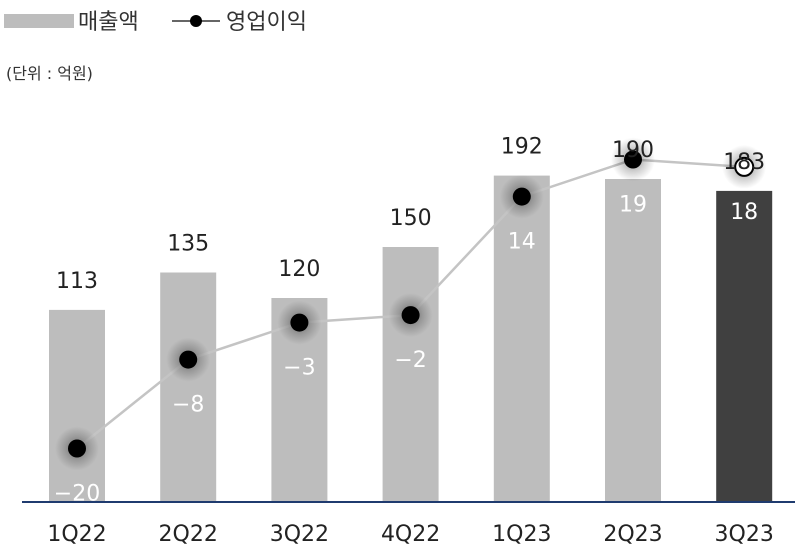 The width and height of the screenshot is (795, 549). What do you see at coordinates (108, 22) in the screenshot?
I see `legend-revenue-label: 매출액` at bounding box center [108, 22].